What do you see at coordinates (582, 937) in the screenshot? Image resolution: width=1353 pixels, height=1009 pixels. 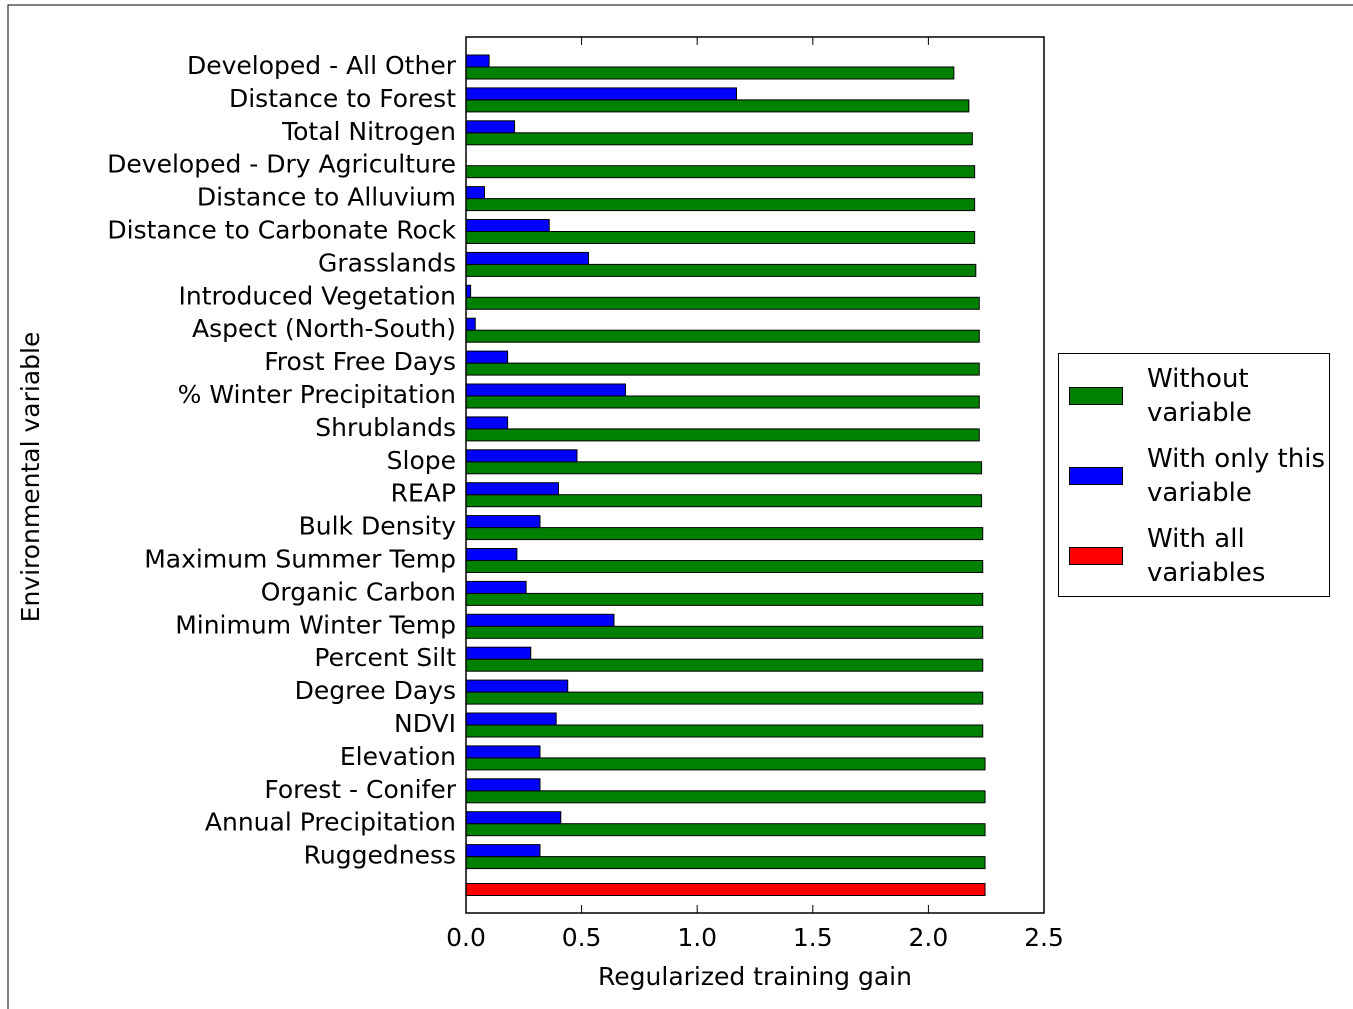 I see `x-tick-label: 0.5` at bounding box center [582, 937].